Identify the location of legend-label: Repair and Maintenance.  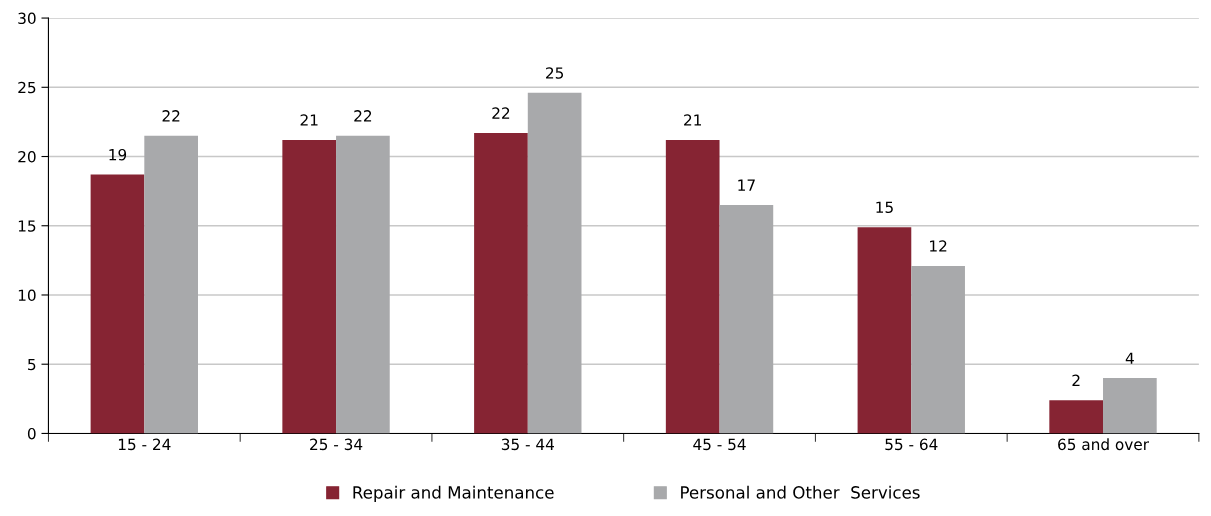
(453, 493).